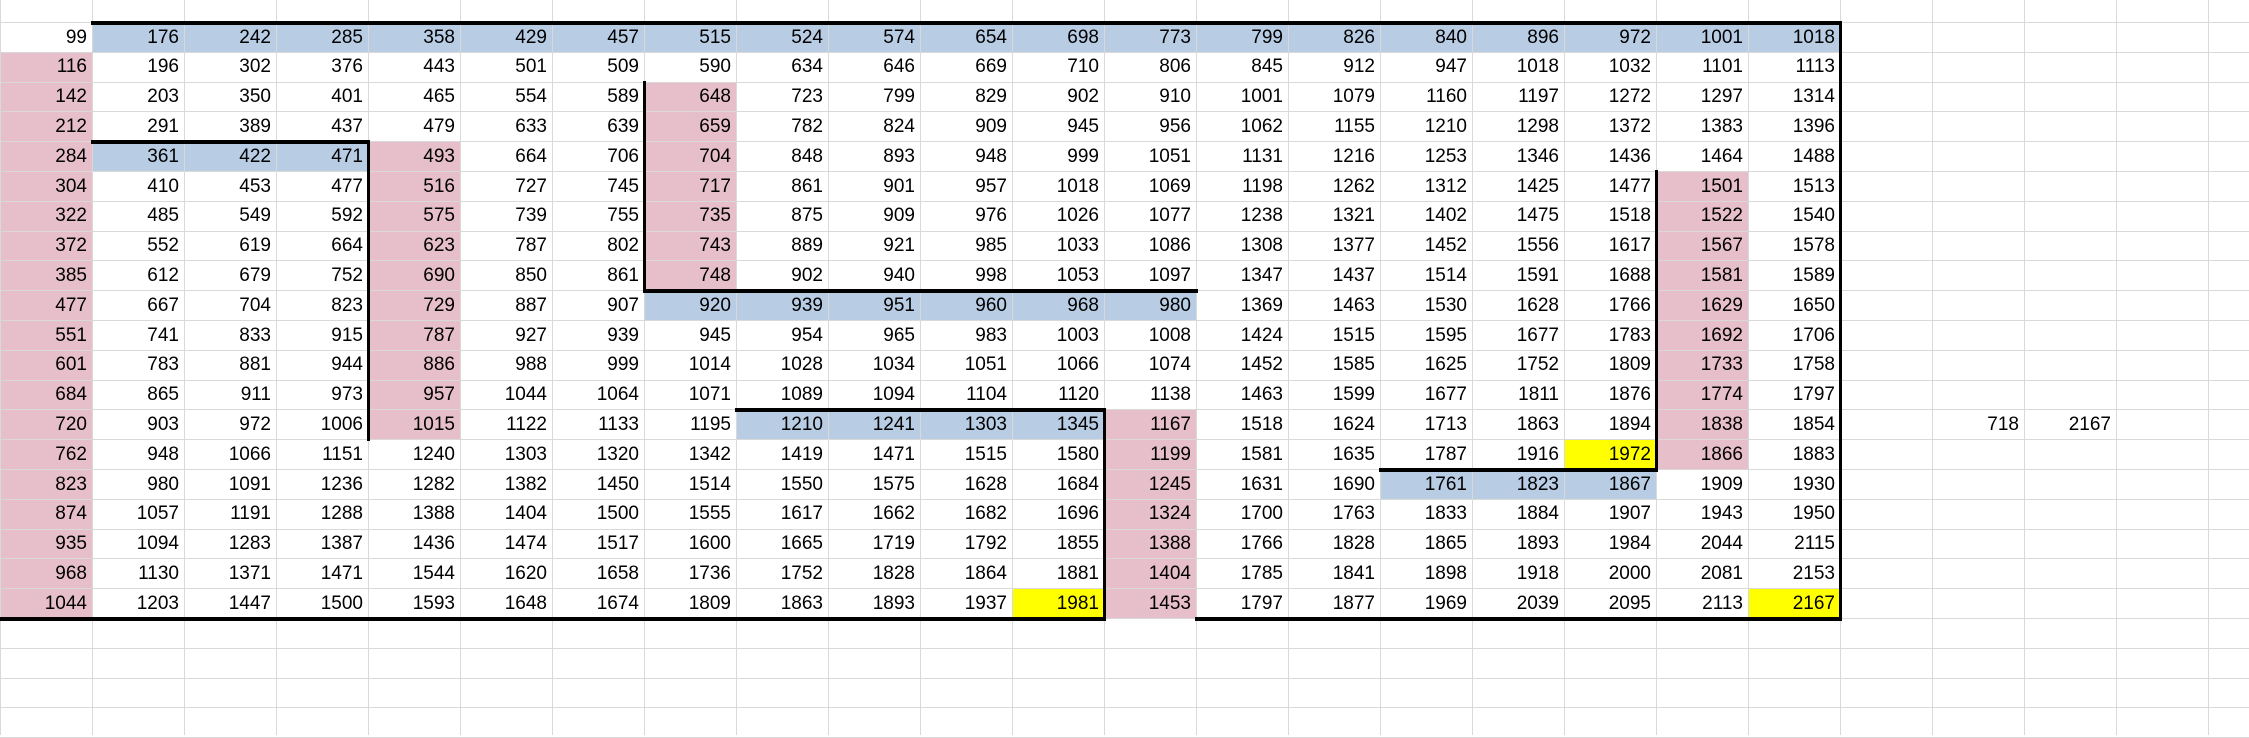 The width and height of the screenshot is (2249, 738). What do you see at coordinates (1261, 246) in the screenshot?
I see `grid-cell: 1308` at bounding box center [1261, 246].